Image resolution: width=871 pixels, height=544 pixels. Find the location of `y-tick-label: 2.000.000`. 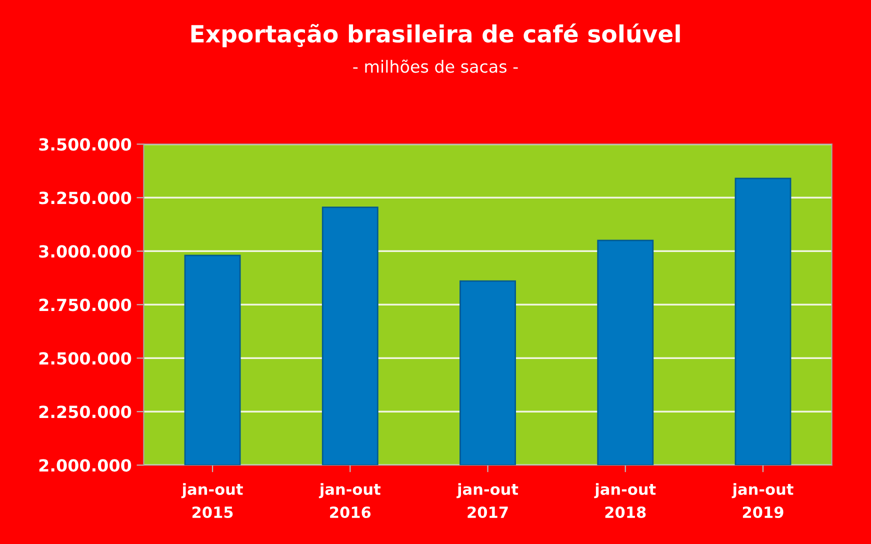

y-tick-label: 2.000.000 is located at coordinates (85, 465).